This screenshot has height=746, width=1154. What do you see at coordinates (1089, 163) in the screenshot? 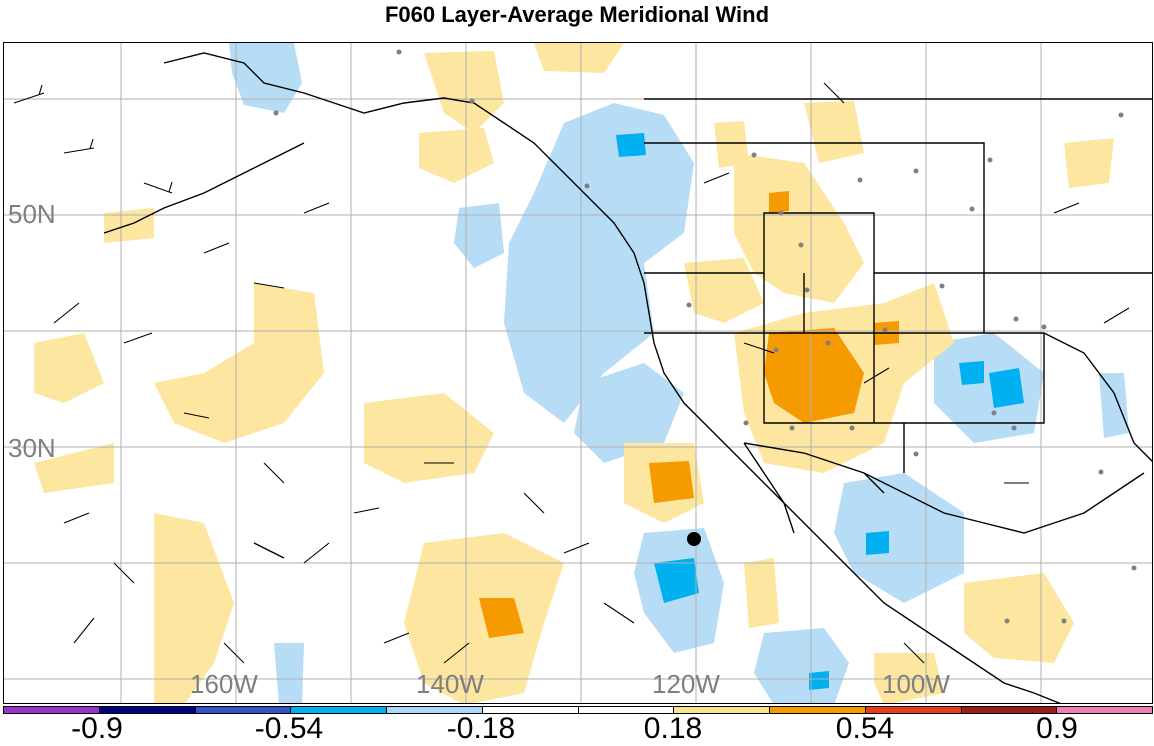
I see `positive-region-manitoba` at bounding box center [1089, 163].